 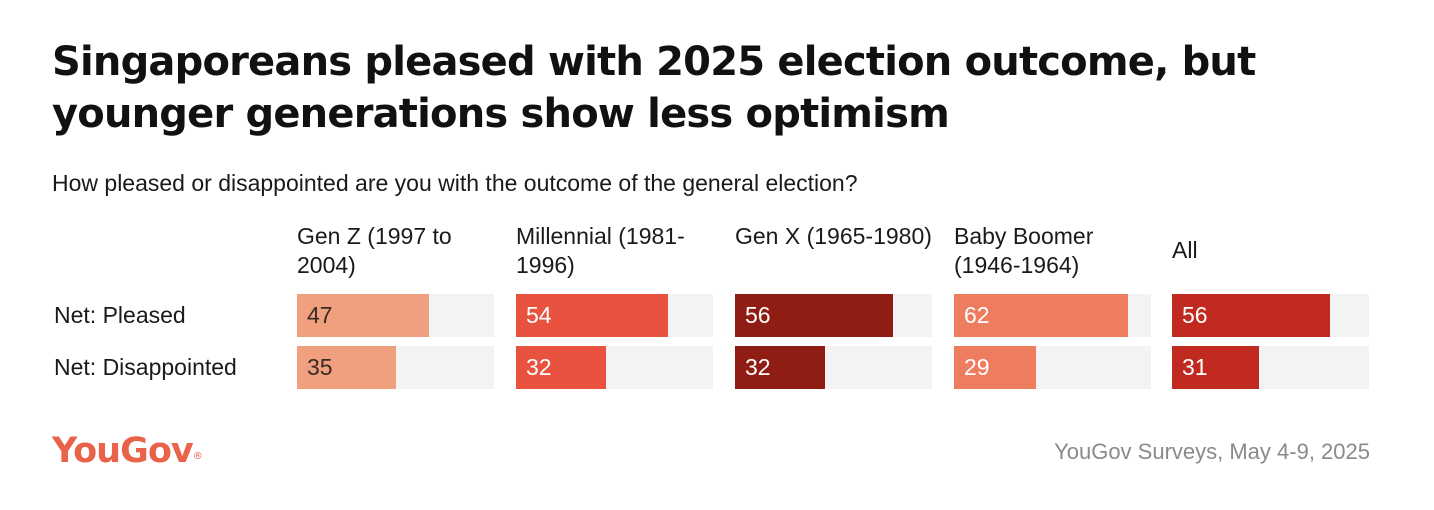 I want to click on bar-track: 62, so click(x=1052, y=315).